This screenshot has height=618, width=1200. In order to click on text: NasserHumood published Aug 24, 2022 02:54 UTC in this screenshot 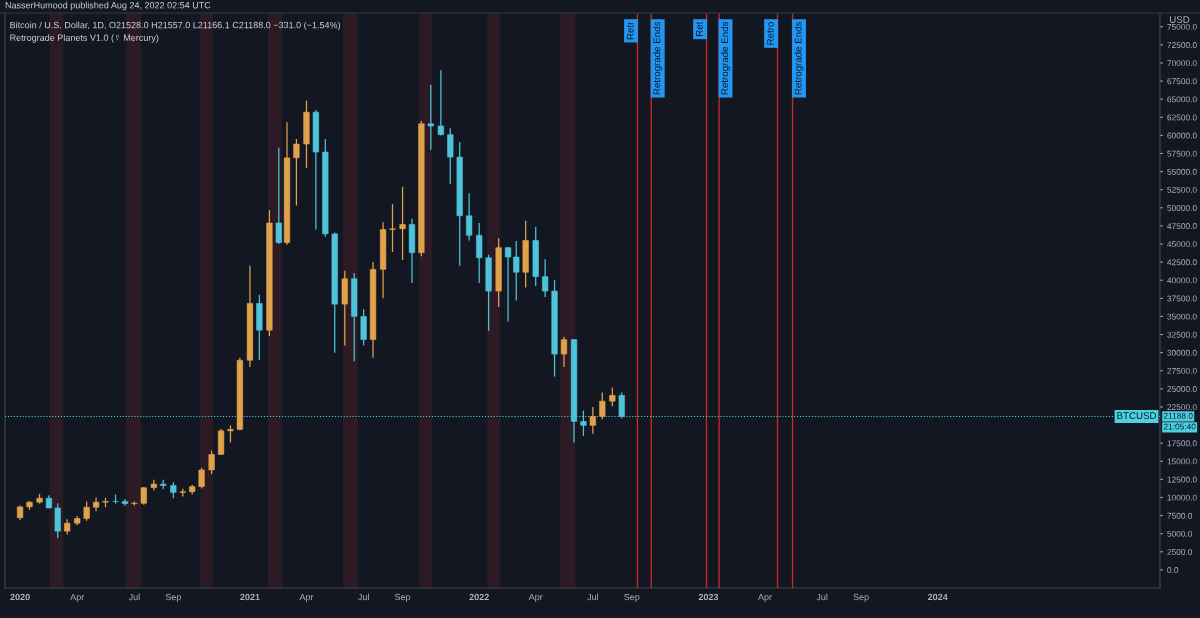, I will do `click(108, 6)`.